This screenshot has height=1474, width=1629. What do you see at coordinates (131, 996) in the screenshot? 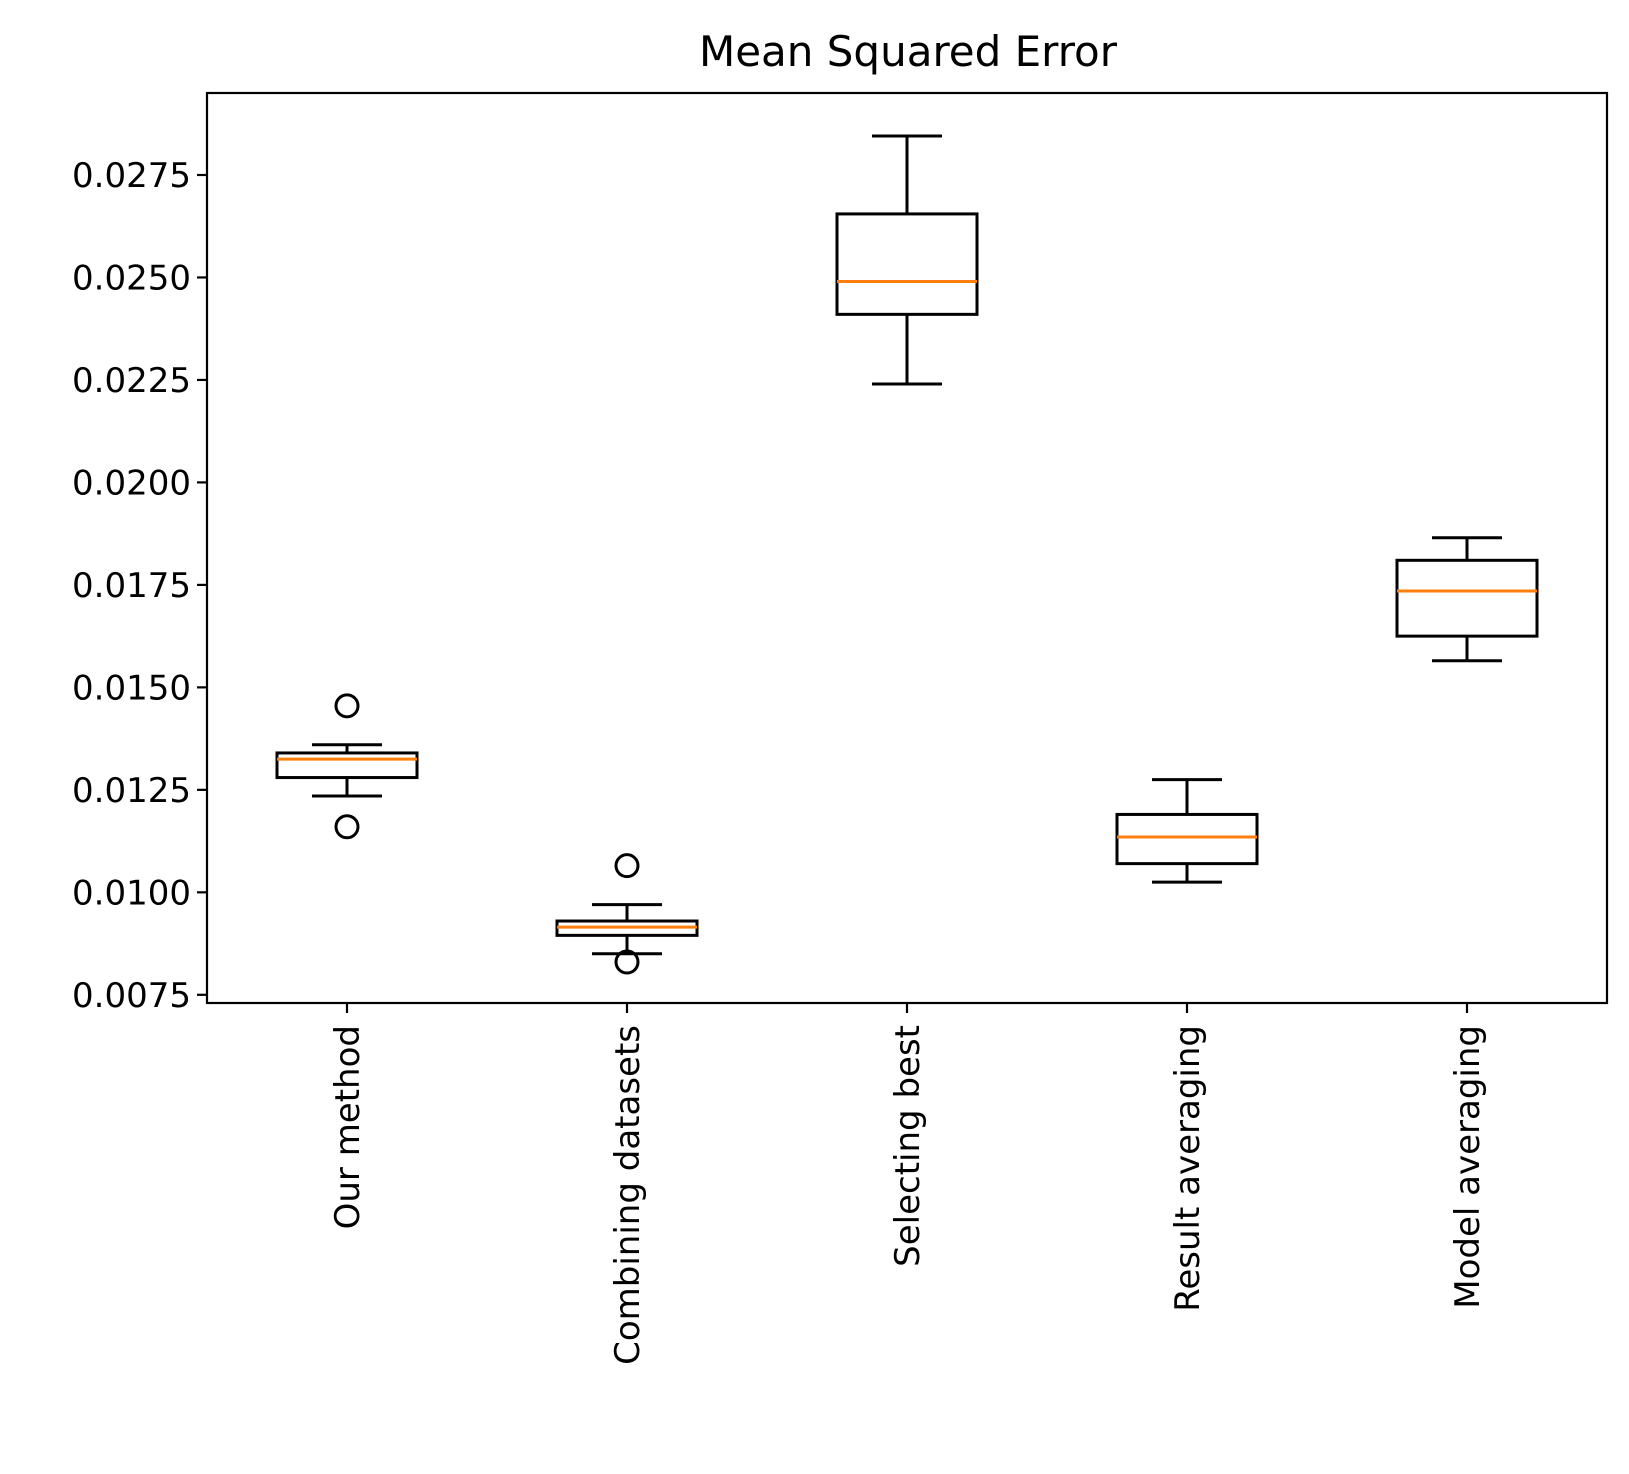
I see `y-tick-label: 0.0075` at bounding box center [131, 996].